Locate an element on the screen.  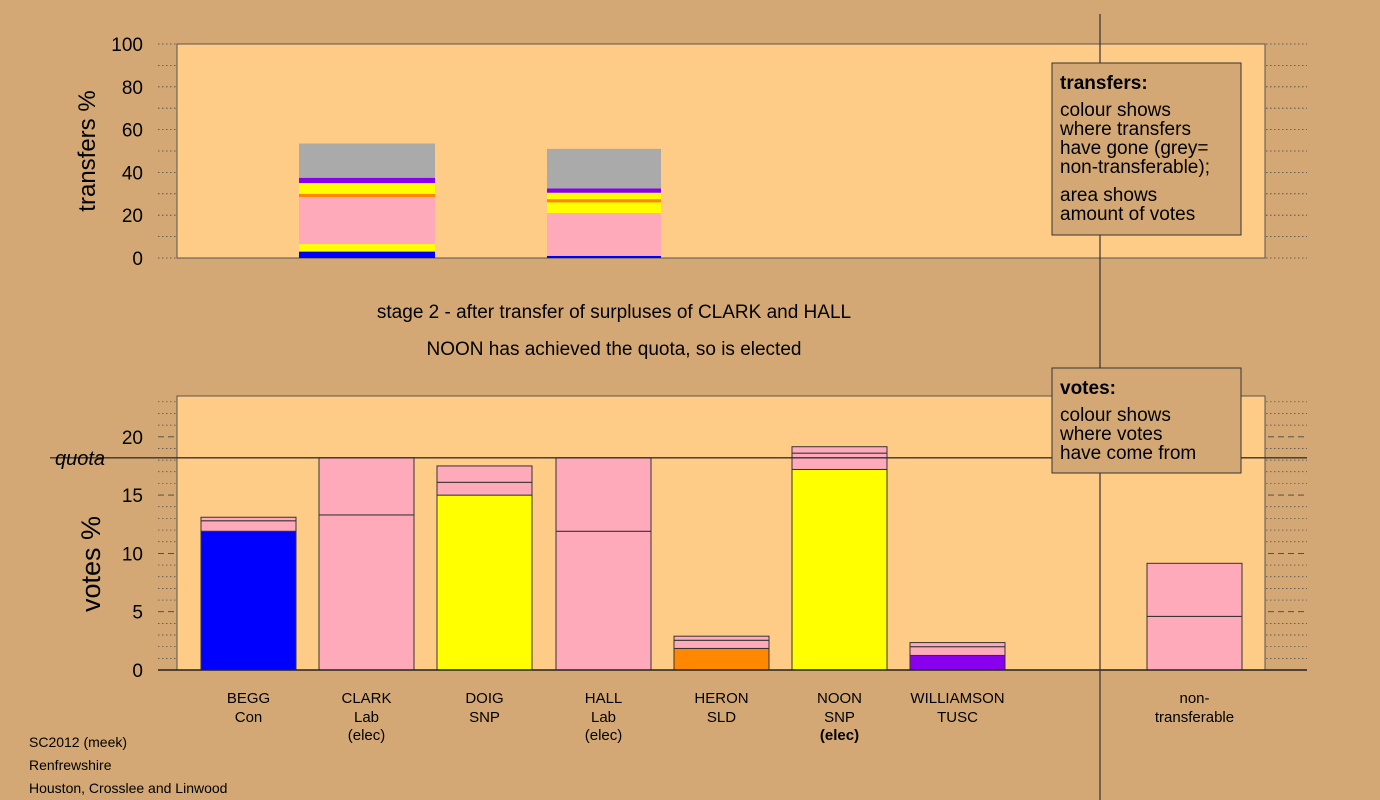
transfers-legend-text: colour shows is located at coordinates (1115, 110).